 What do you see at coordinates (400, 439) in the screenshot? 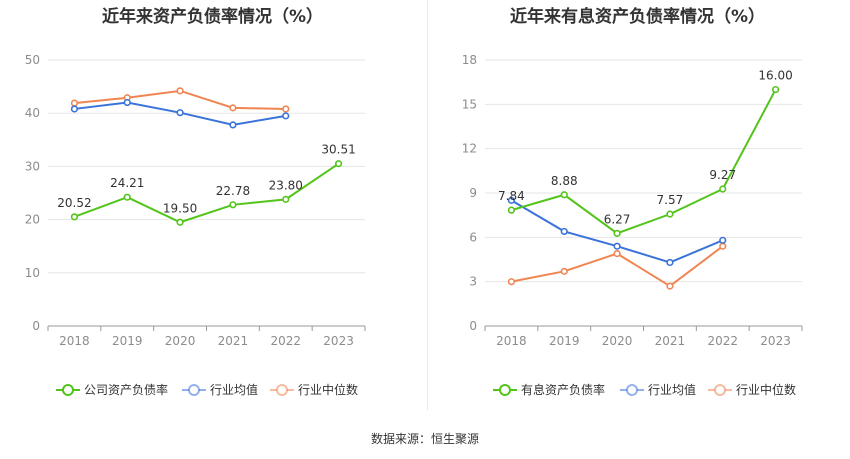
I see `source-prefix: 数据来源：` at bounding box center [400, 439].